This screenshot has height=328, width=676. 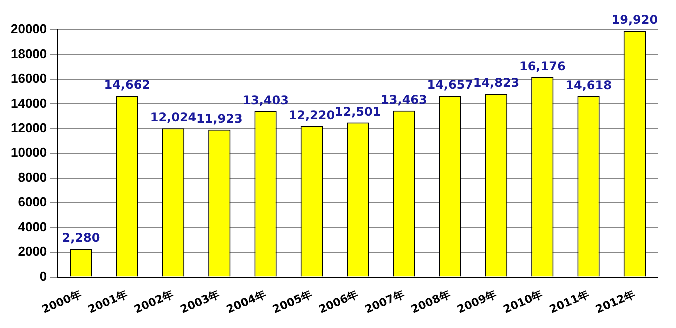 What do you see at coordinates (29, 152) in the screenshot?
I see `y-tick-label: 10000` at bounding box center [29, 152].